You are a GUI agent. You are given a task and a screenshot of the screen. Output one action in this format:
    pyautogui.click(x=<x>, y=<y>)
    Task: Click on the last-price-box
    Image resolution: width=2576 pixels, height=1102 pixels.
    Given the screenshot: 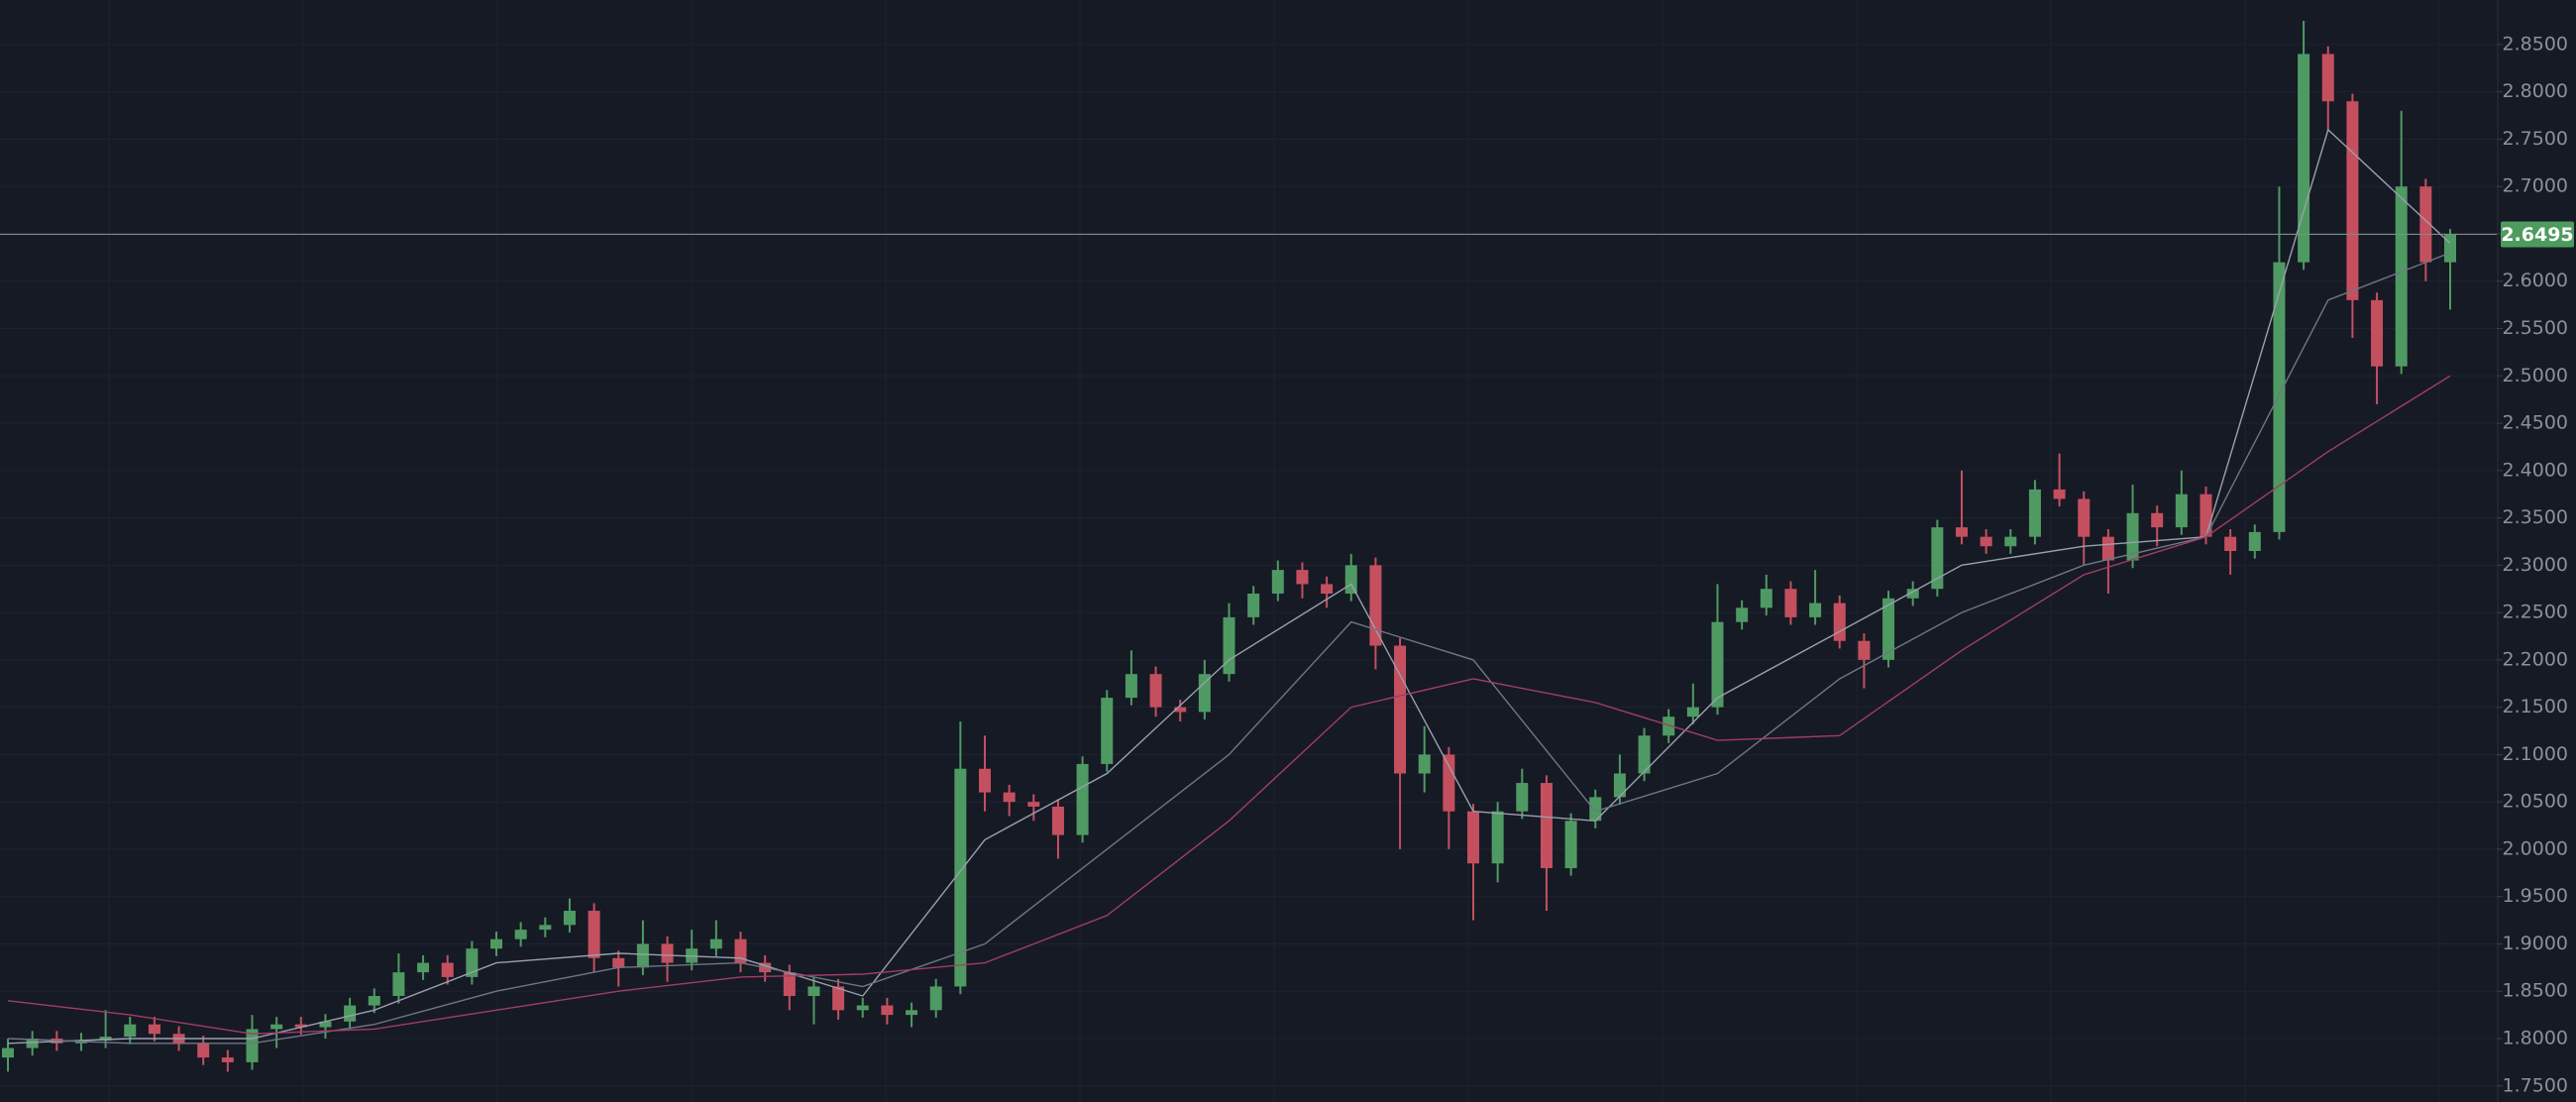 What is the action you would take?
    pyautogui.click(x=2538, y=234)
    